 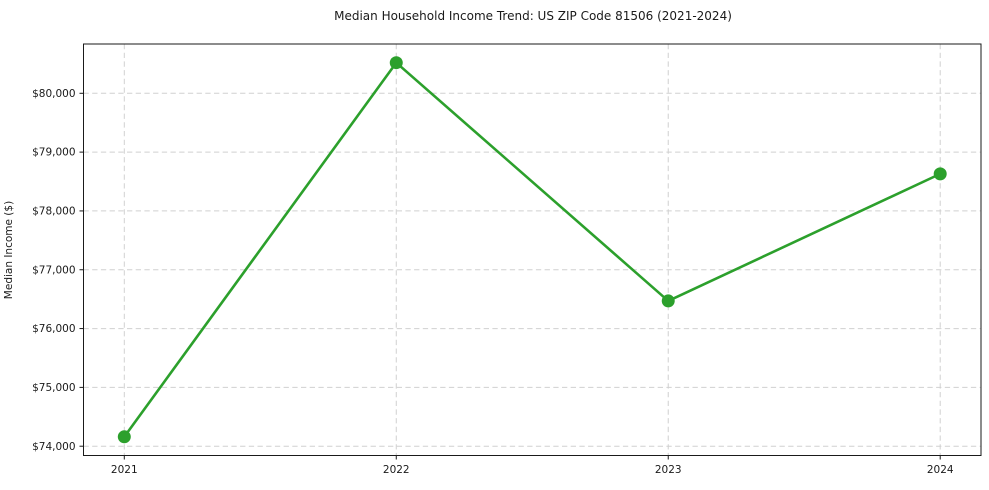 I want to click on y-tick-label: $79,000, so click(x=53, y=153).